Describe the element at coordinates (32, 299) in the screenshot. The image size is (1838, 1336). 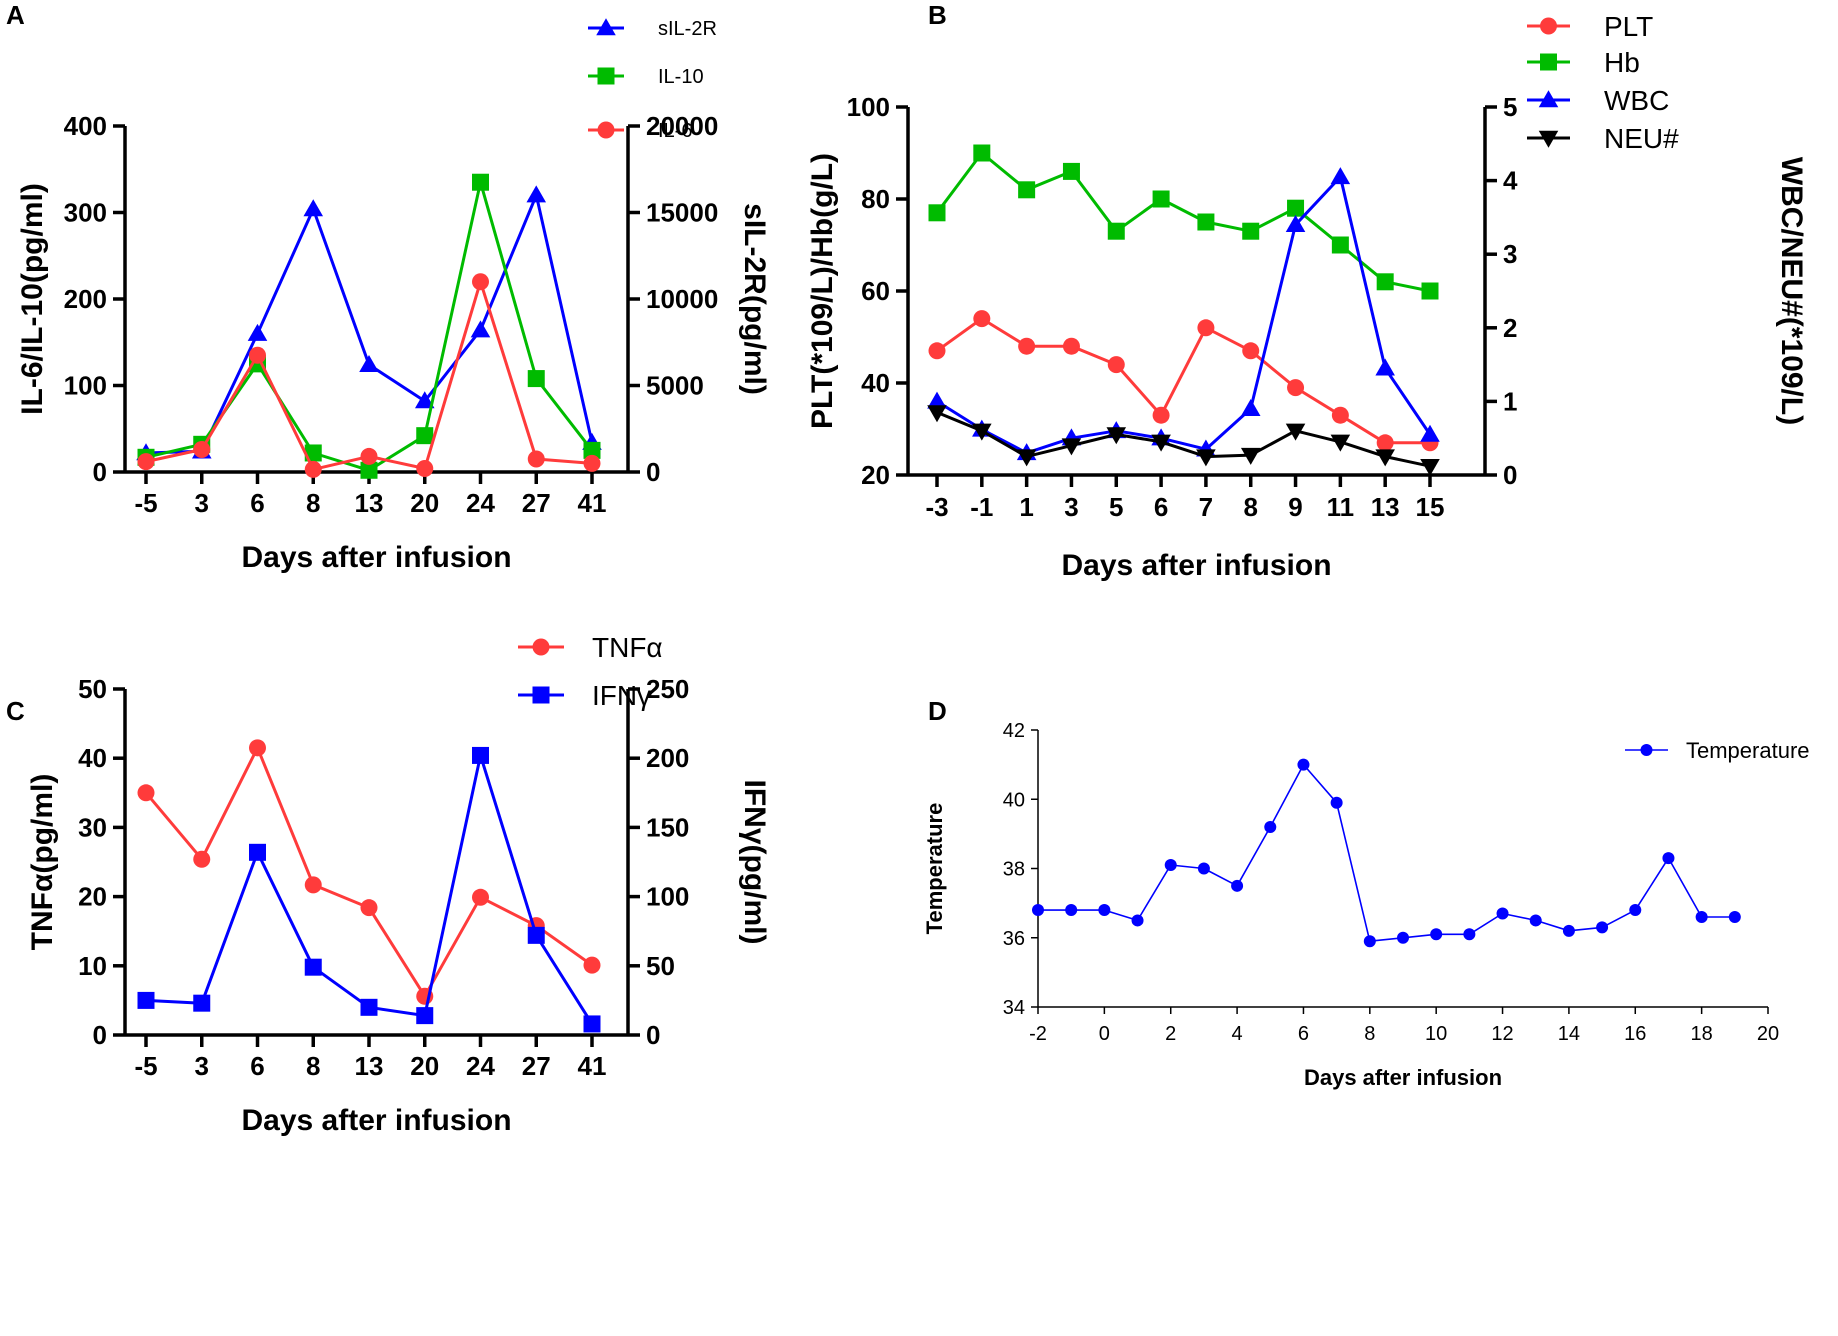
I see `panel-a-y-axis-title: IL-6/IL-10(pg/ml)` at that location.